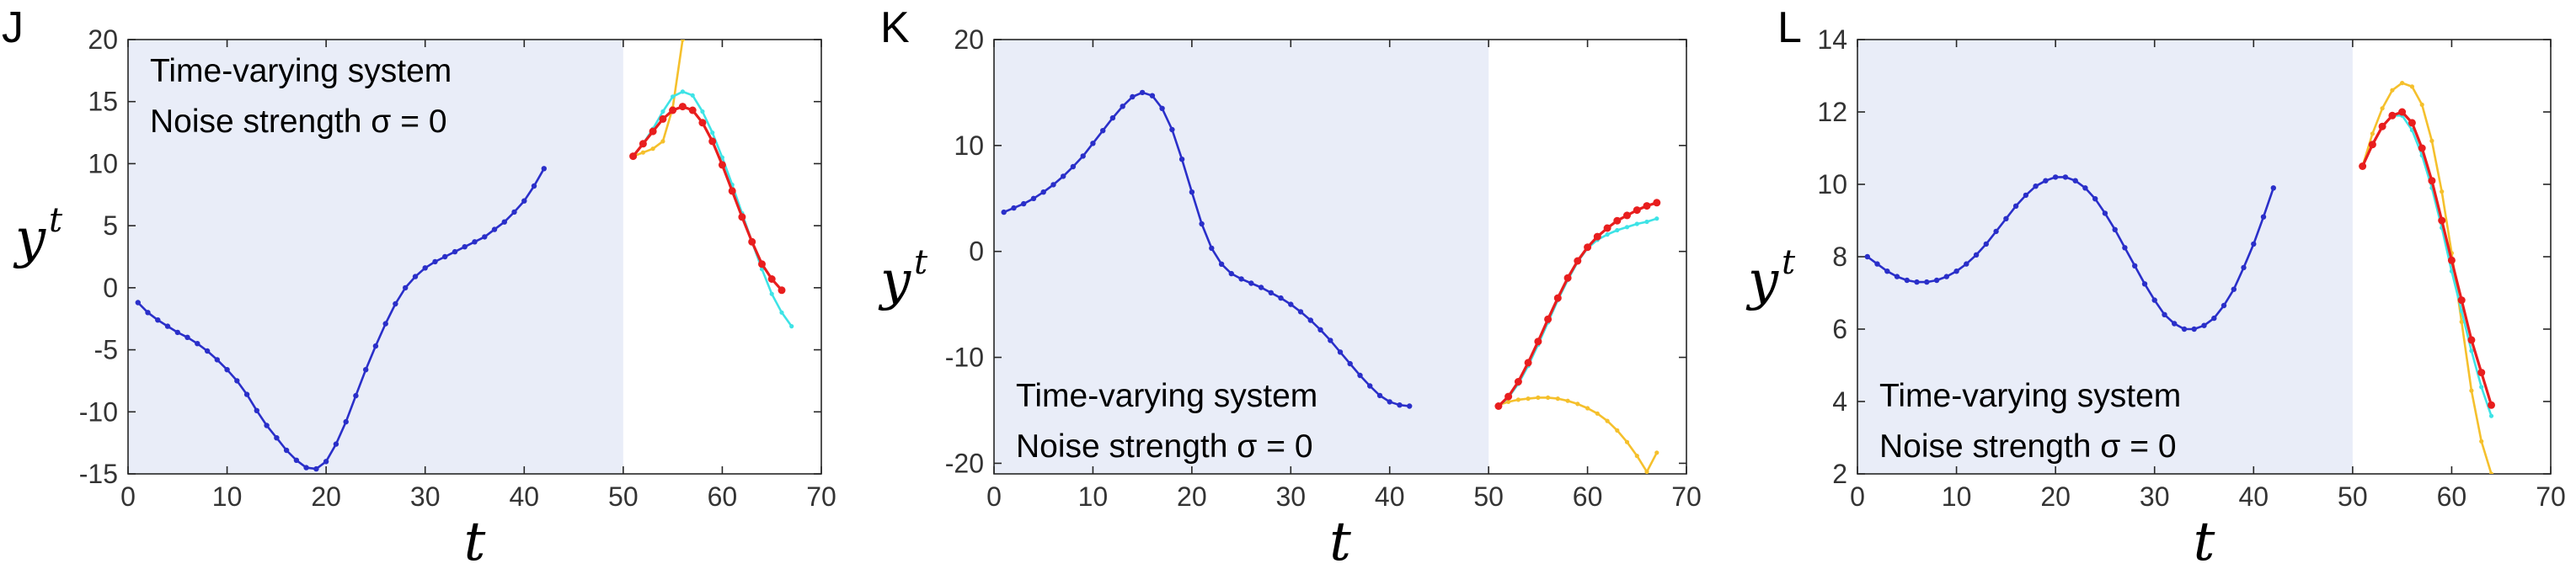 This screenshot has height=569, width=2576. I want to click on x-axis-label: t, so click(475, 540).